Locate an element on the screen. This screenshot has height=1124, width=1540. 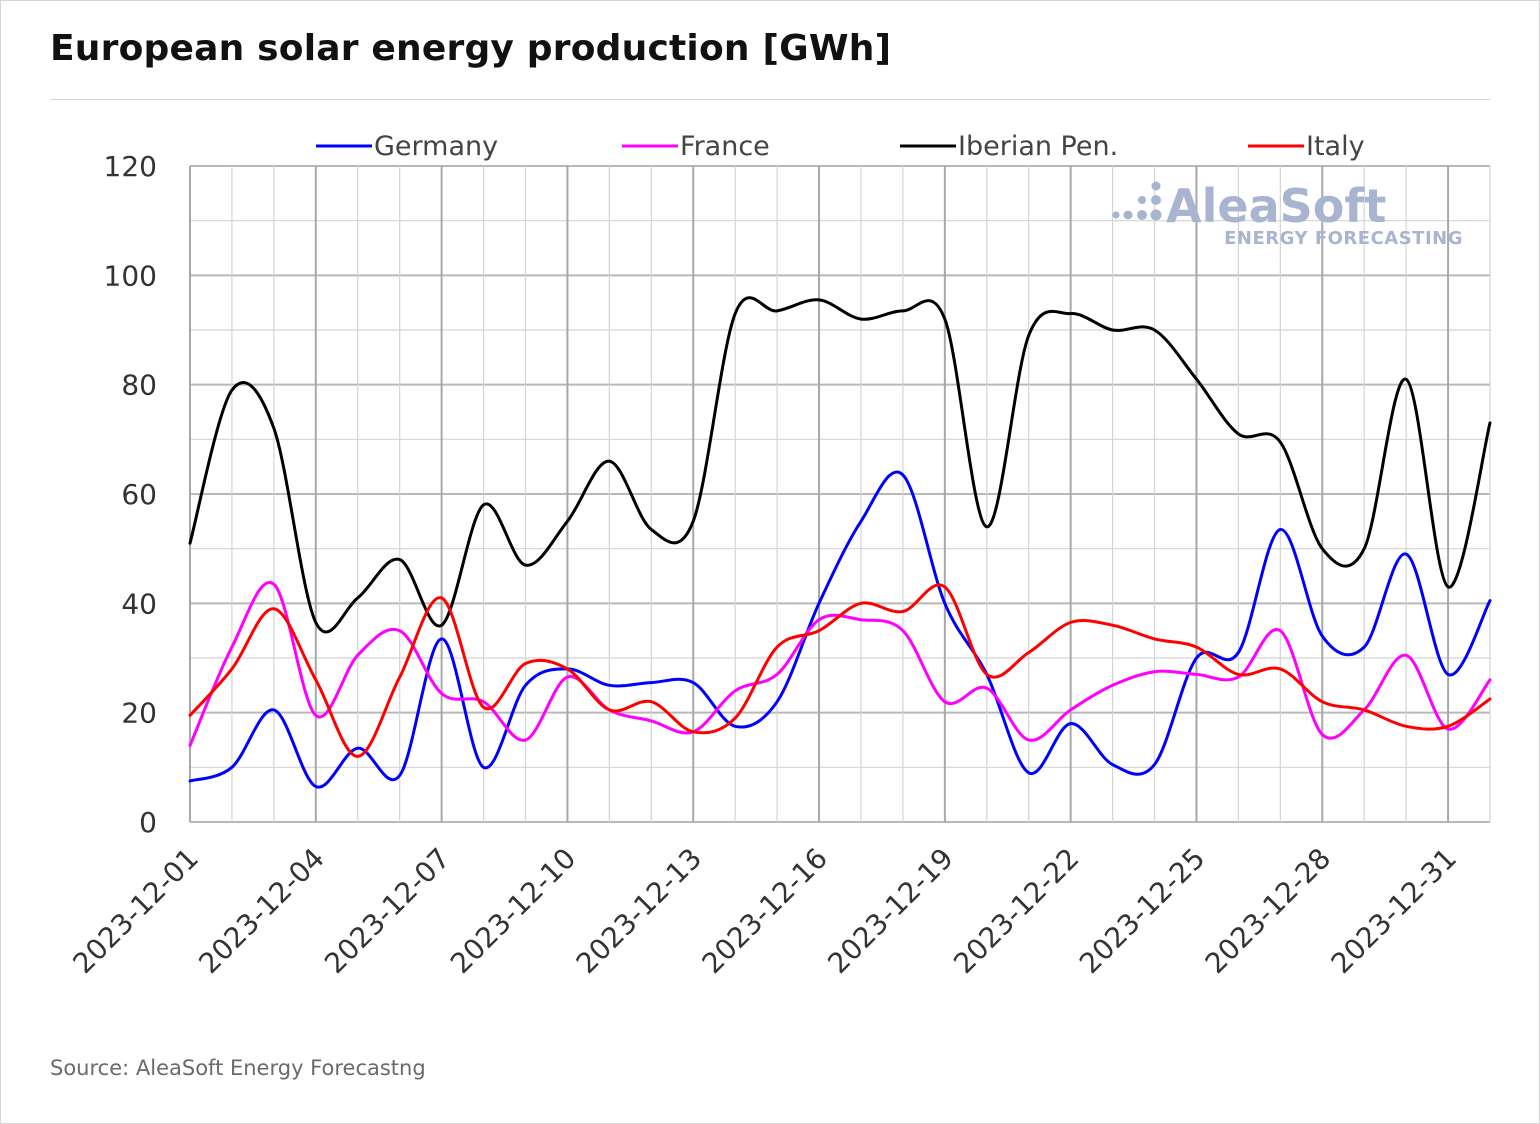
y-tick-label: 60 is located at coordinates (139, 494).